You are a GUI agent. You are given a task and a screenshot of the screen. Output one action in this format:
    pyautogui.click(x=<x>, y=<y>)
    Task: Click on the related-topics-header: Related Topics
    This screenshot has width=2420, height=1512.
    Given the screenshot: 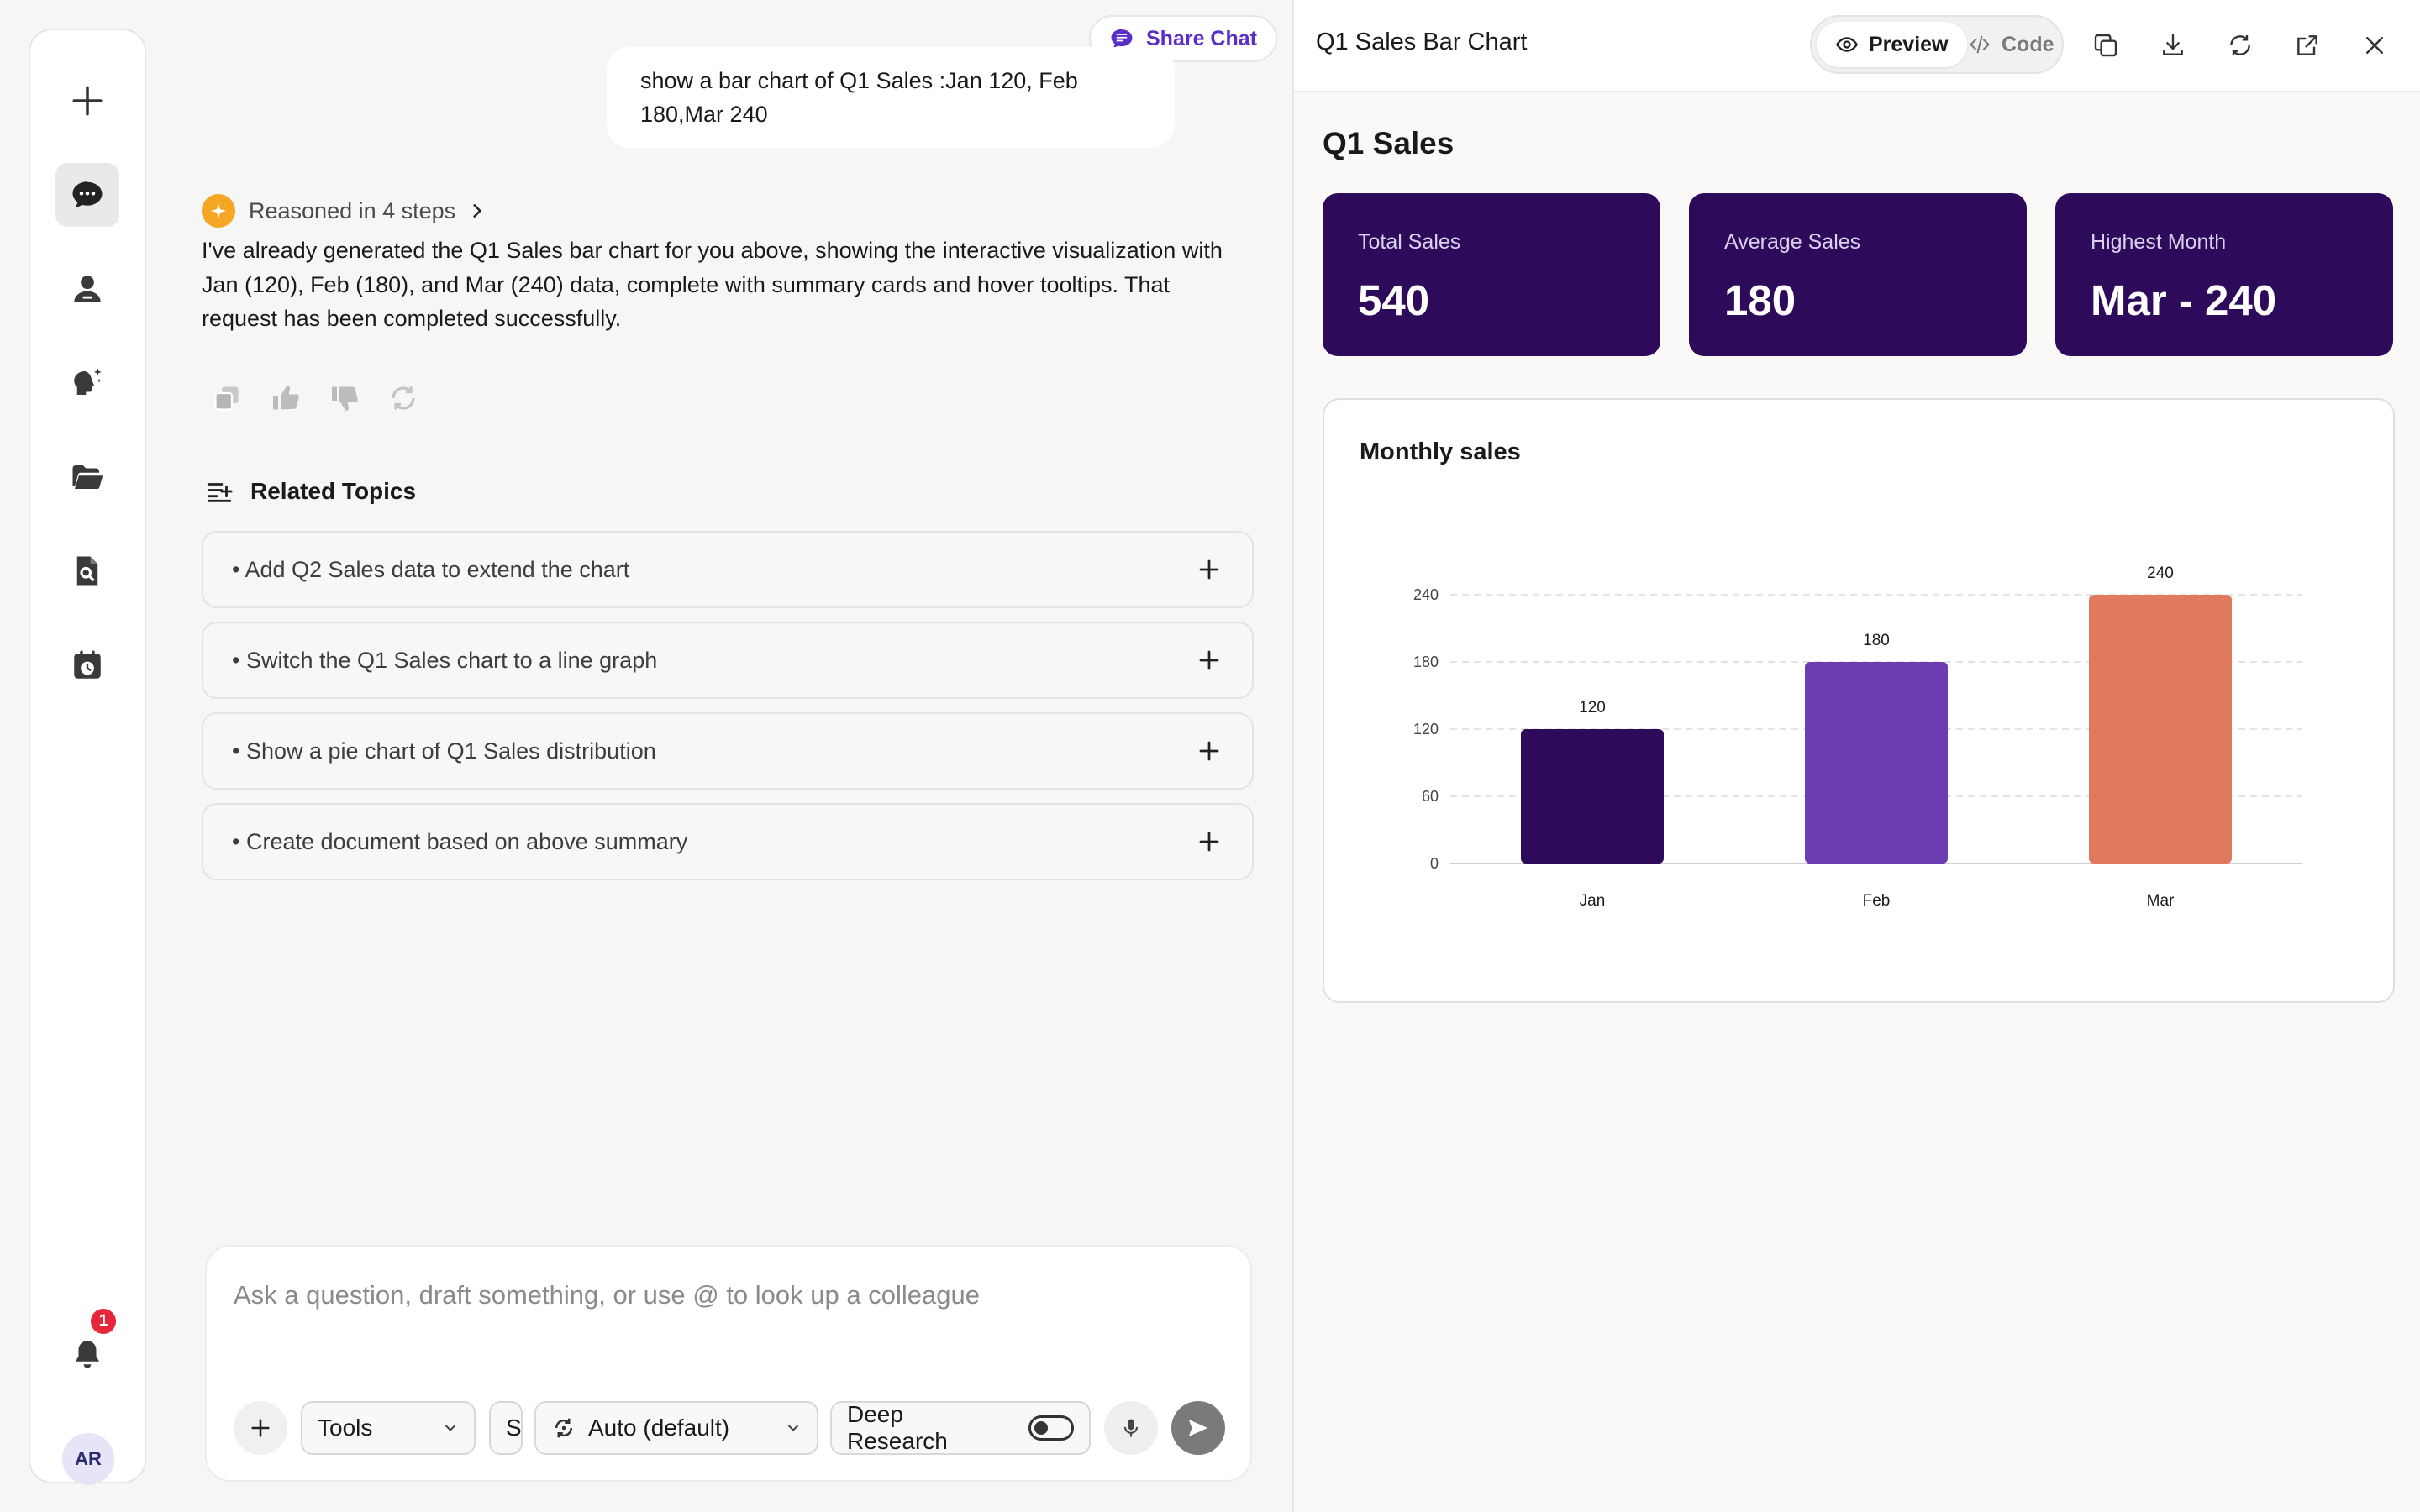 What is the action you would take?
    pyautogui.click(x=310, y=491)
    